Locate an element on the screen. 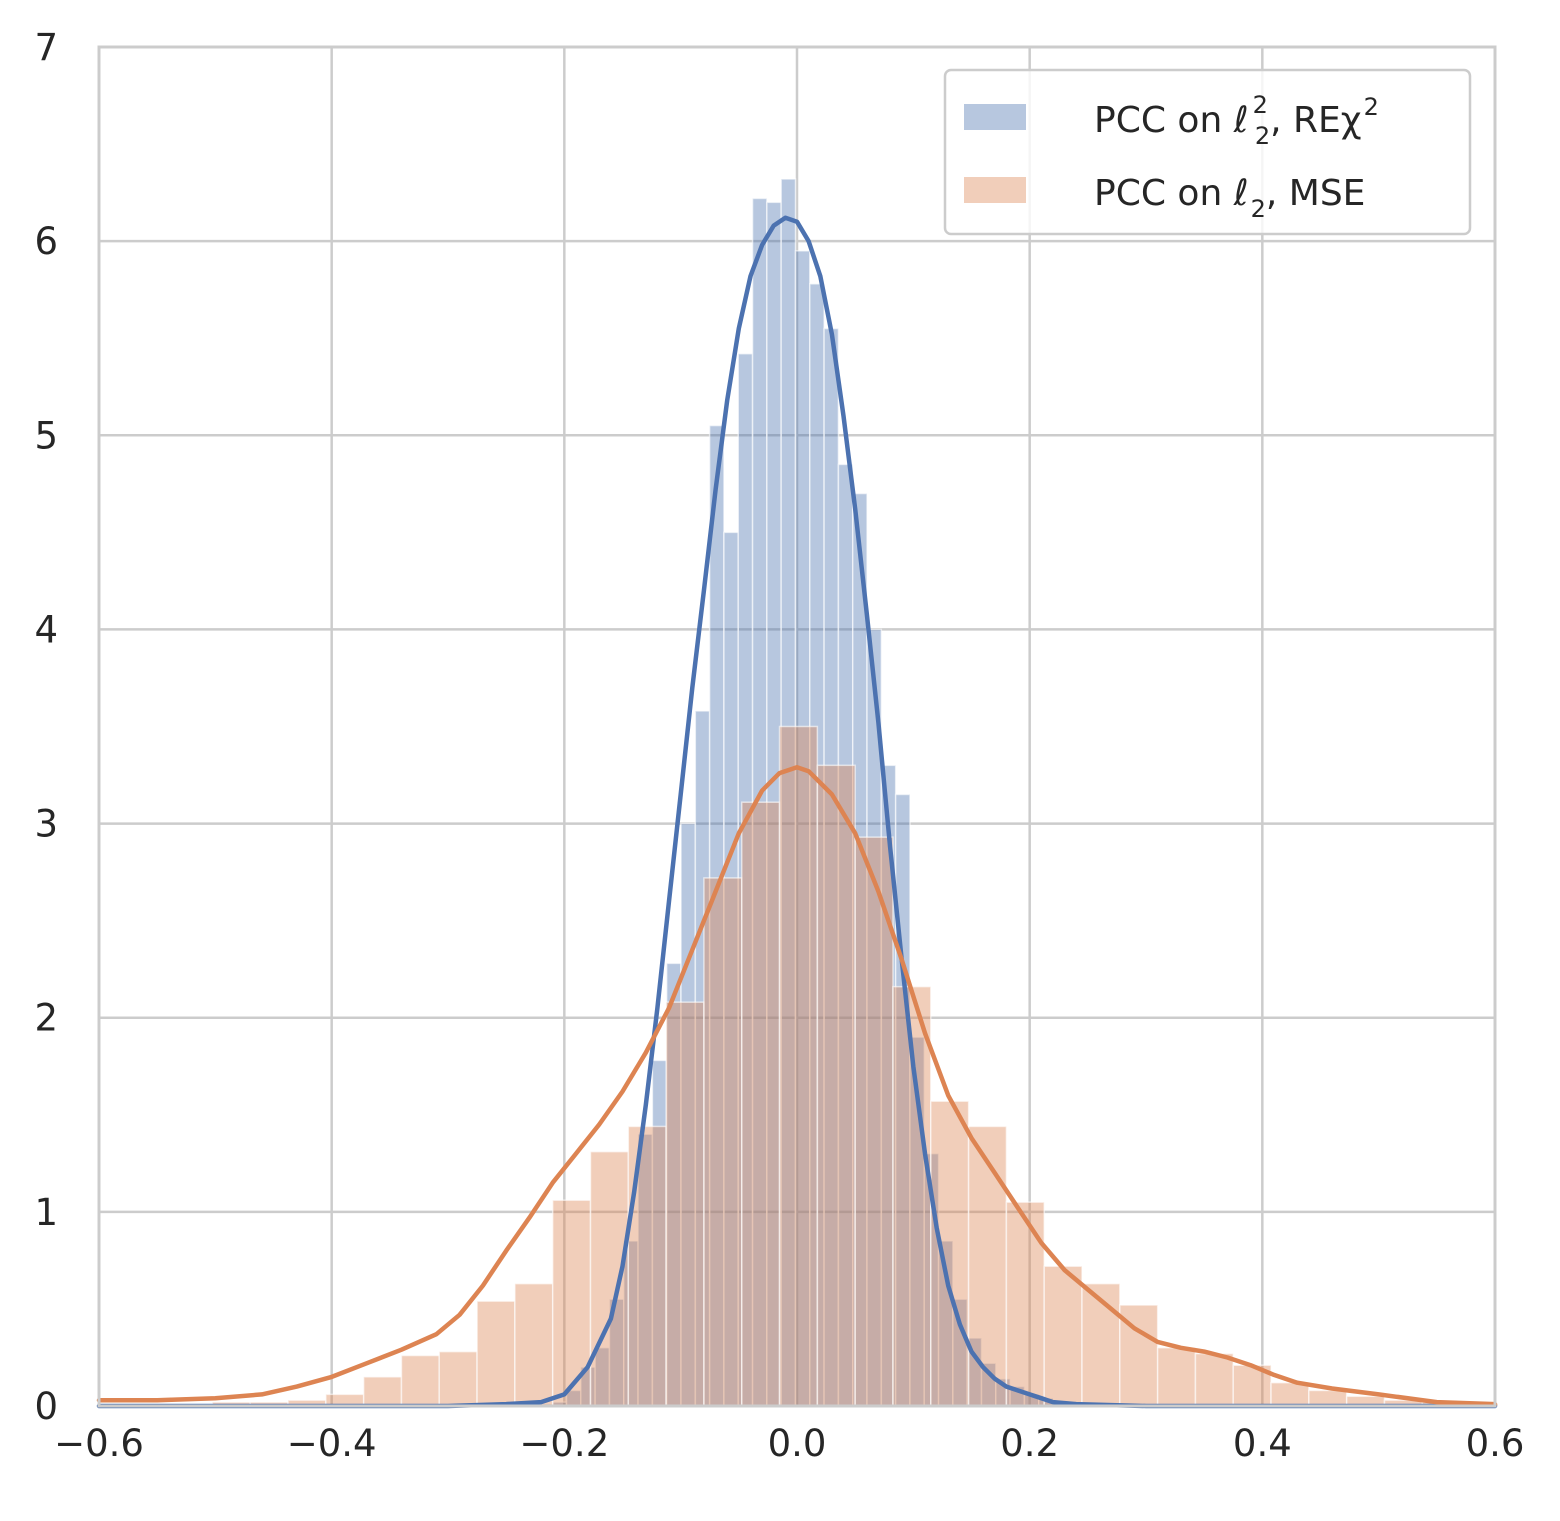  y-tick-label: 7 is located at coordinates (46, 47).